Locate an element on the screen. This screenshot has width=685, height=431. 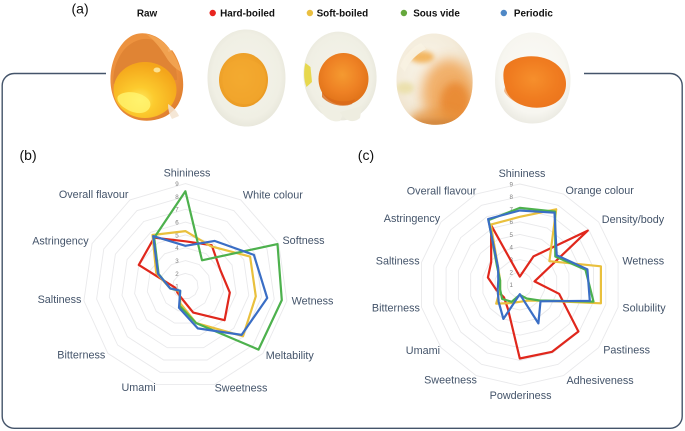
svg-text: 3 is located at coordinates (177, 261).